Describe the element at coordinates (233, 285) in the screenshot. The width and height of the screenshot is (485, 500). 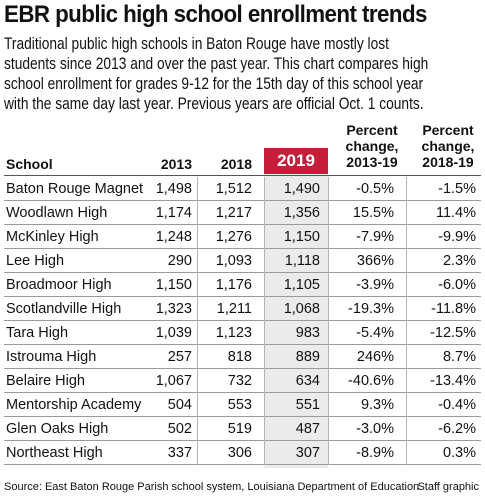
I see `cell-2018: 1,176` at that location.